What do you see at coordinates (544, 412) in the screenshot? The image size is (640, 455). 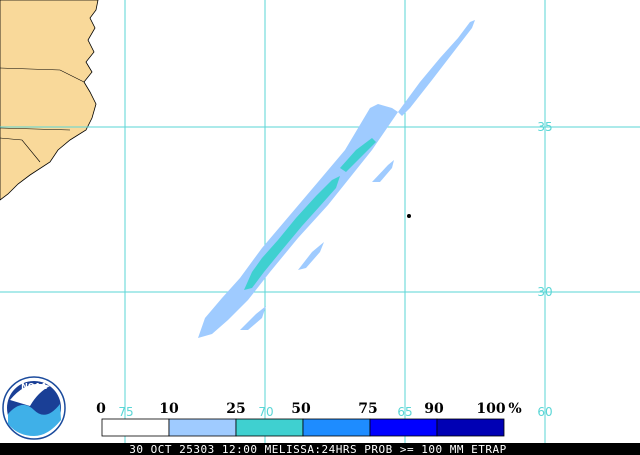 I see `grid-label-lon-60: 60` at bounding box center [544, 412].